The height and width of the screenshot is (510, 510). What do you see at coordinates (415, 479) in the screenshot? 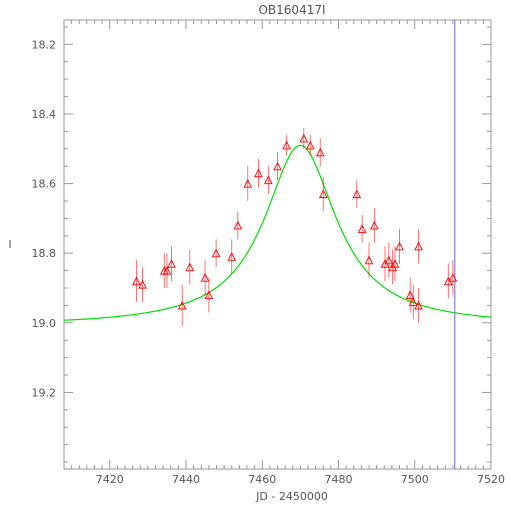
I see `x-tick-label: 7500` at bounding box center [415, 479].